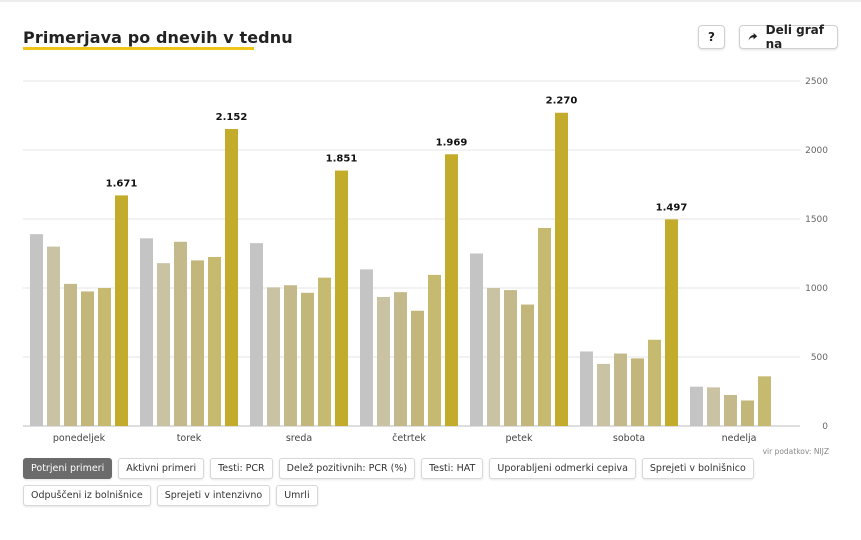 This screenshot has height=540, width=861. I want to click on tab-delež-pozitivnih-pcr: Delež pozitivnih: PCR (%), so click(347, 468).